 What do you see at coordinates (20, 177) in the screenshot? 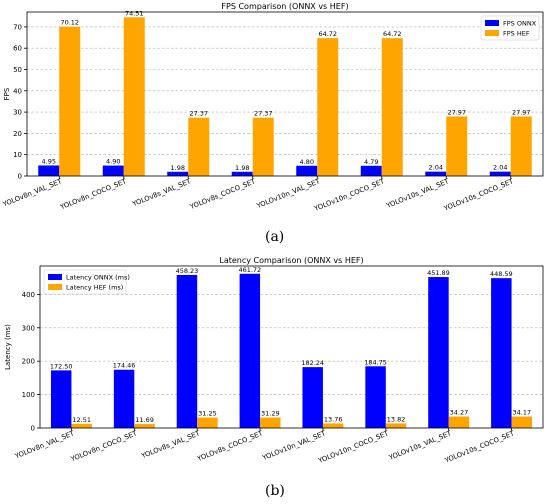
I see `fps-y-tick-label: 0` at bounding box center [20, 177].